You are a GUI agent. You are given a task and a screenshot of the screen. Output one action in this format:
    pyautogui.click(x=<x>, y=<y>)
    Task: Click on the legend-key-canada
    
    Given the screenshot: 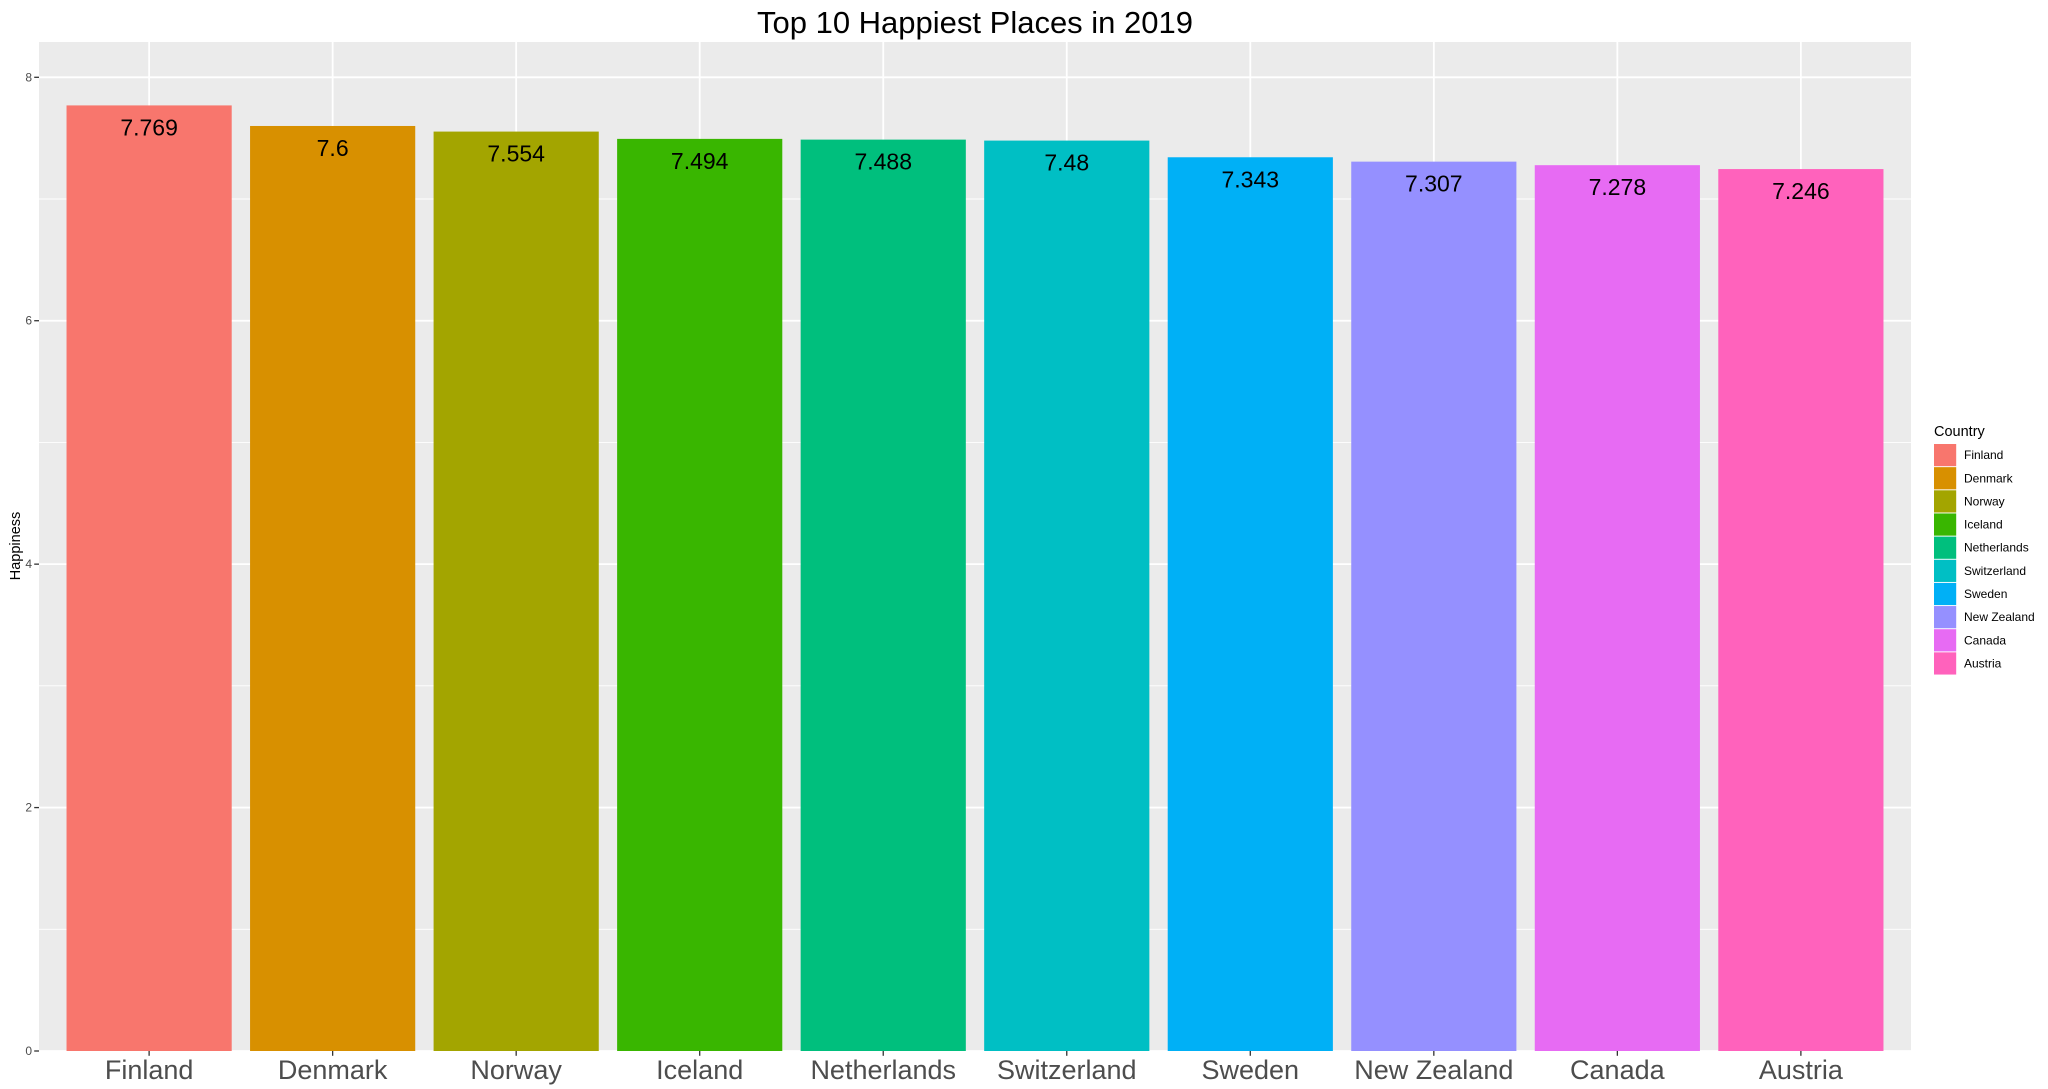 What is the action you would take?
    pyautogui.click(x=1945, y=640)
    